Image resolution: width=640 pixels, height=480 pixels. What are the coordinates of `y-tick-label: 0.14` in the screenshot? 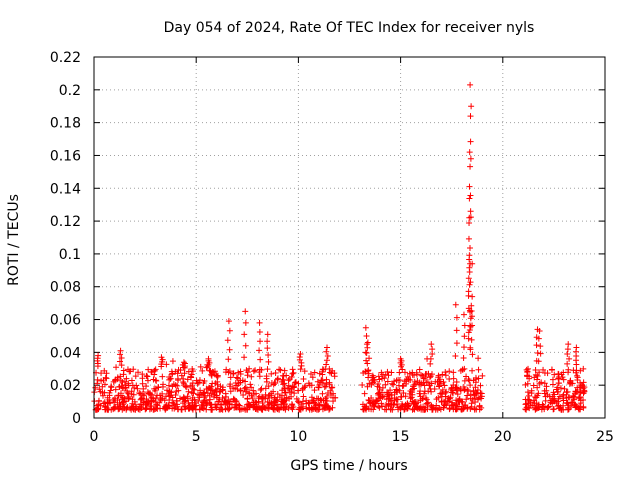 It's located at (65, 189).